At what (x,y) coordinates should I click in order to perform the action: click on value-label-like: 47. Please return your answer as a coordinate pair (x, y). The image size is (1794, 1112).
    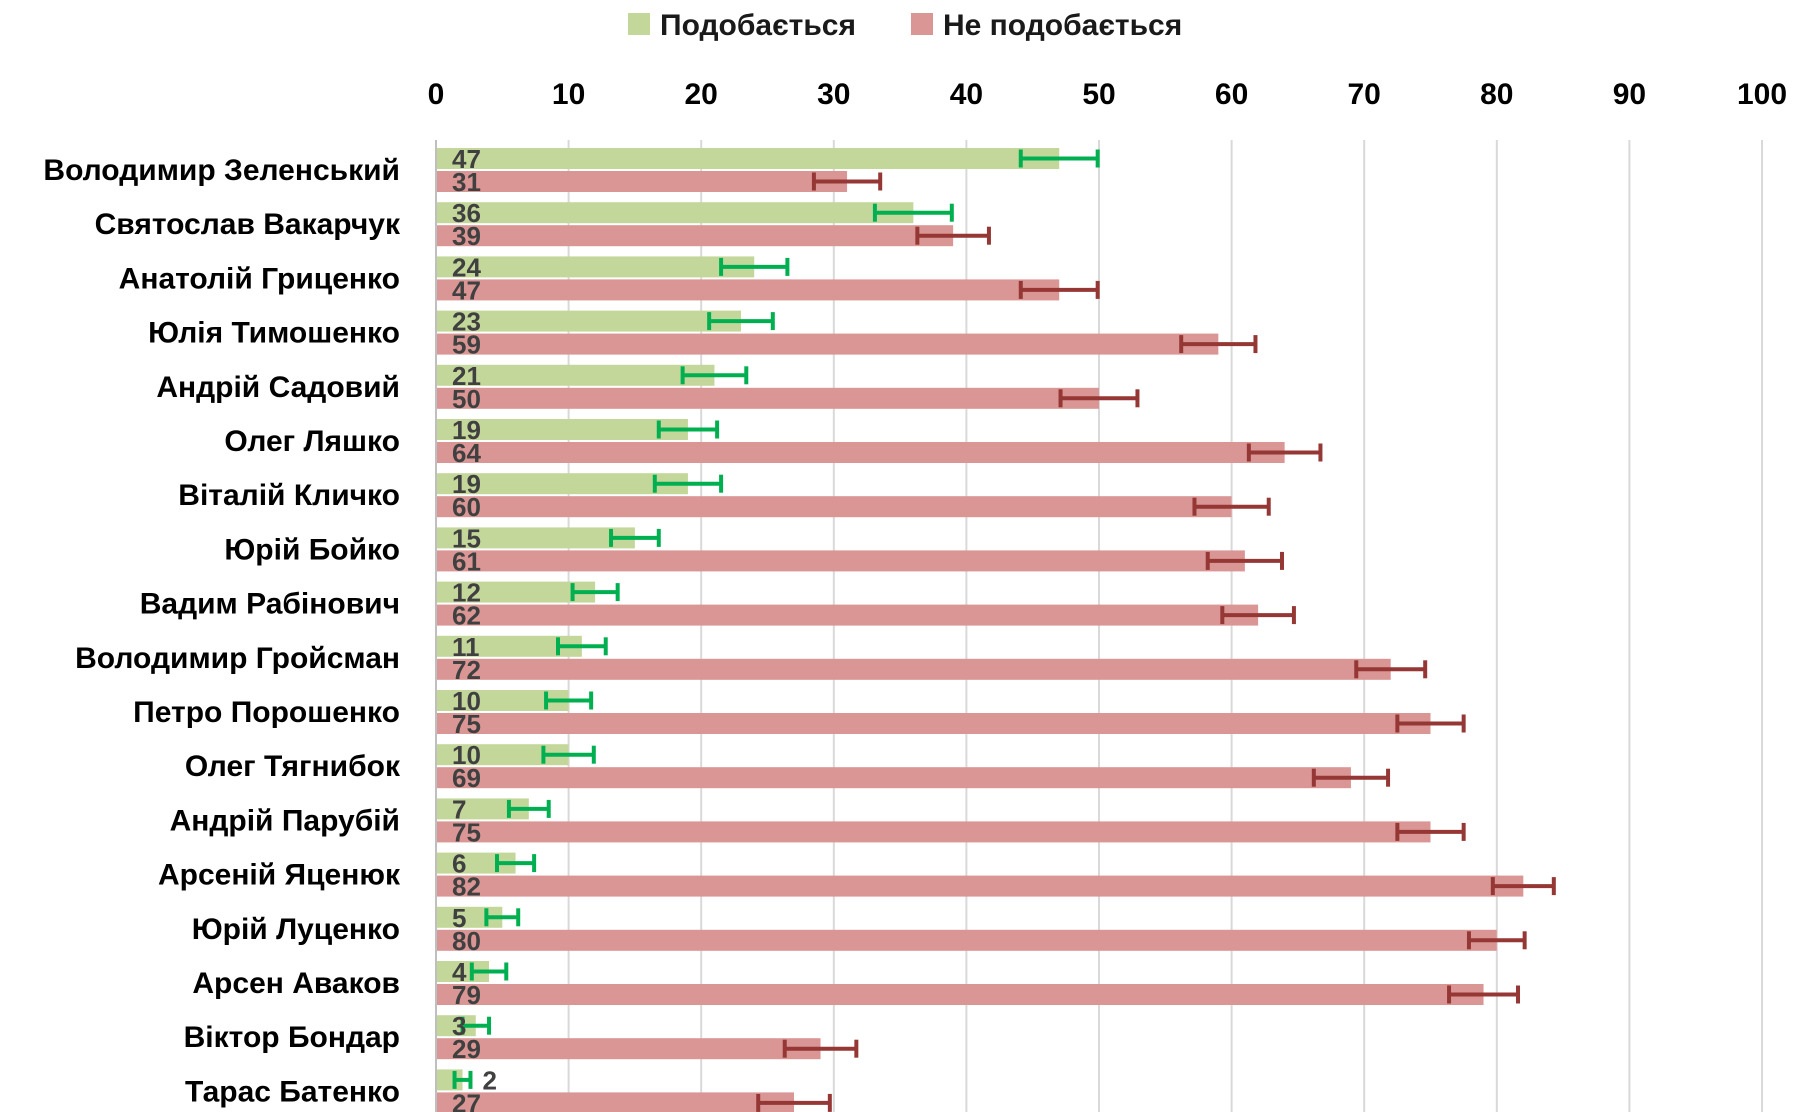
    Looking at the image, I should click on (466, 159).